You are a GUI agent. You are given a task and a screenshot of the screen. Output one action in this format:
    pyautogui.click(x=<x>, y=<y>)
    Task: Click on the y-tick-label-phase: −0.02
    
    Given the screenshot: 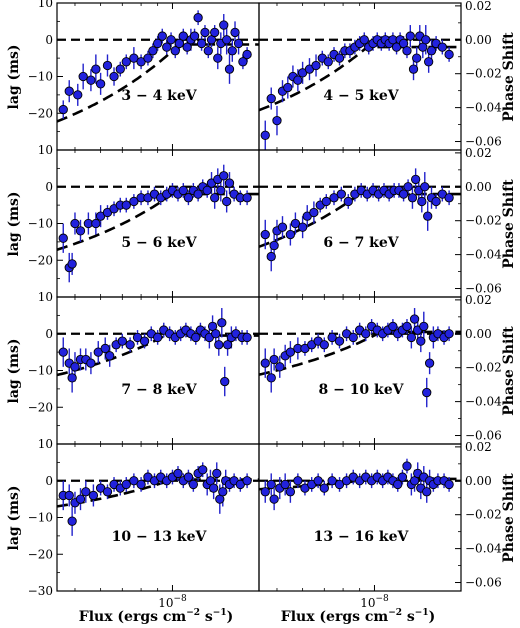 What is the action you would take?
    pyautogui.click(x=483, y=515)
    